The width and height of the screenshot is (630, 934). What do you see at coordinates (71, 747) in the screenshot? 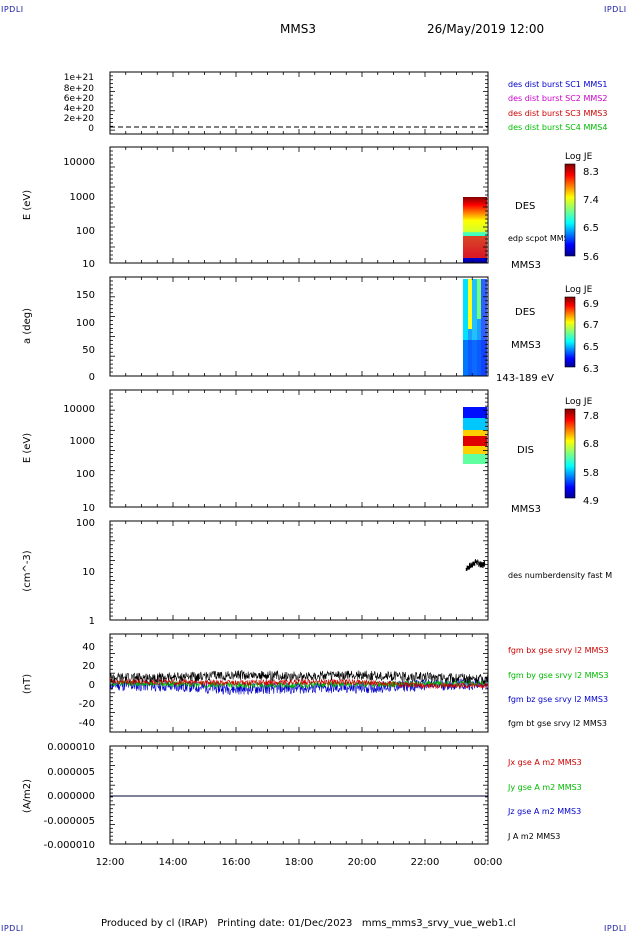
I see `ytick-label: 0.000010` at bounding box center [71, 747].